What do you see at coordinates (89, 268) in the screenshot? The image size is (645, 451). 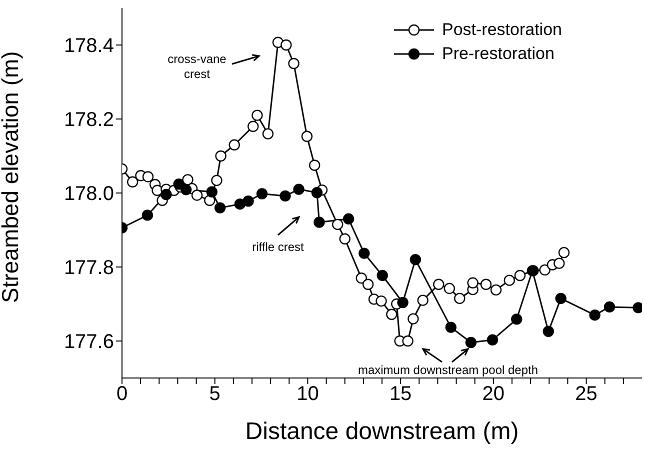 I see `y-tick-label: 177.8` at bounding box center [89, 268].